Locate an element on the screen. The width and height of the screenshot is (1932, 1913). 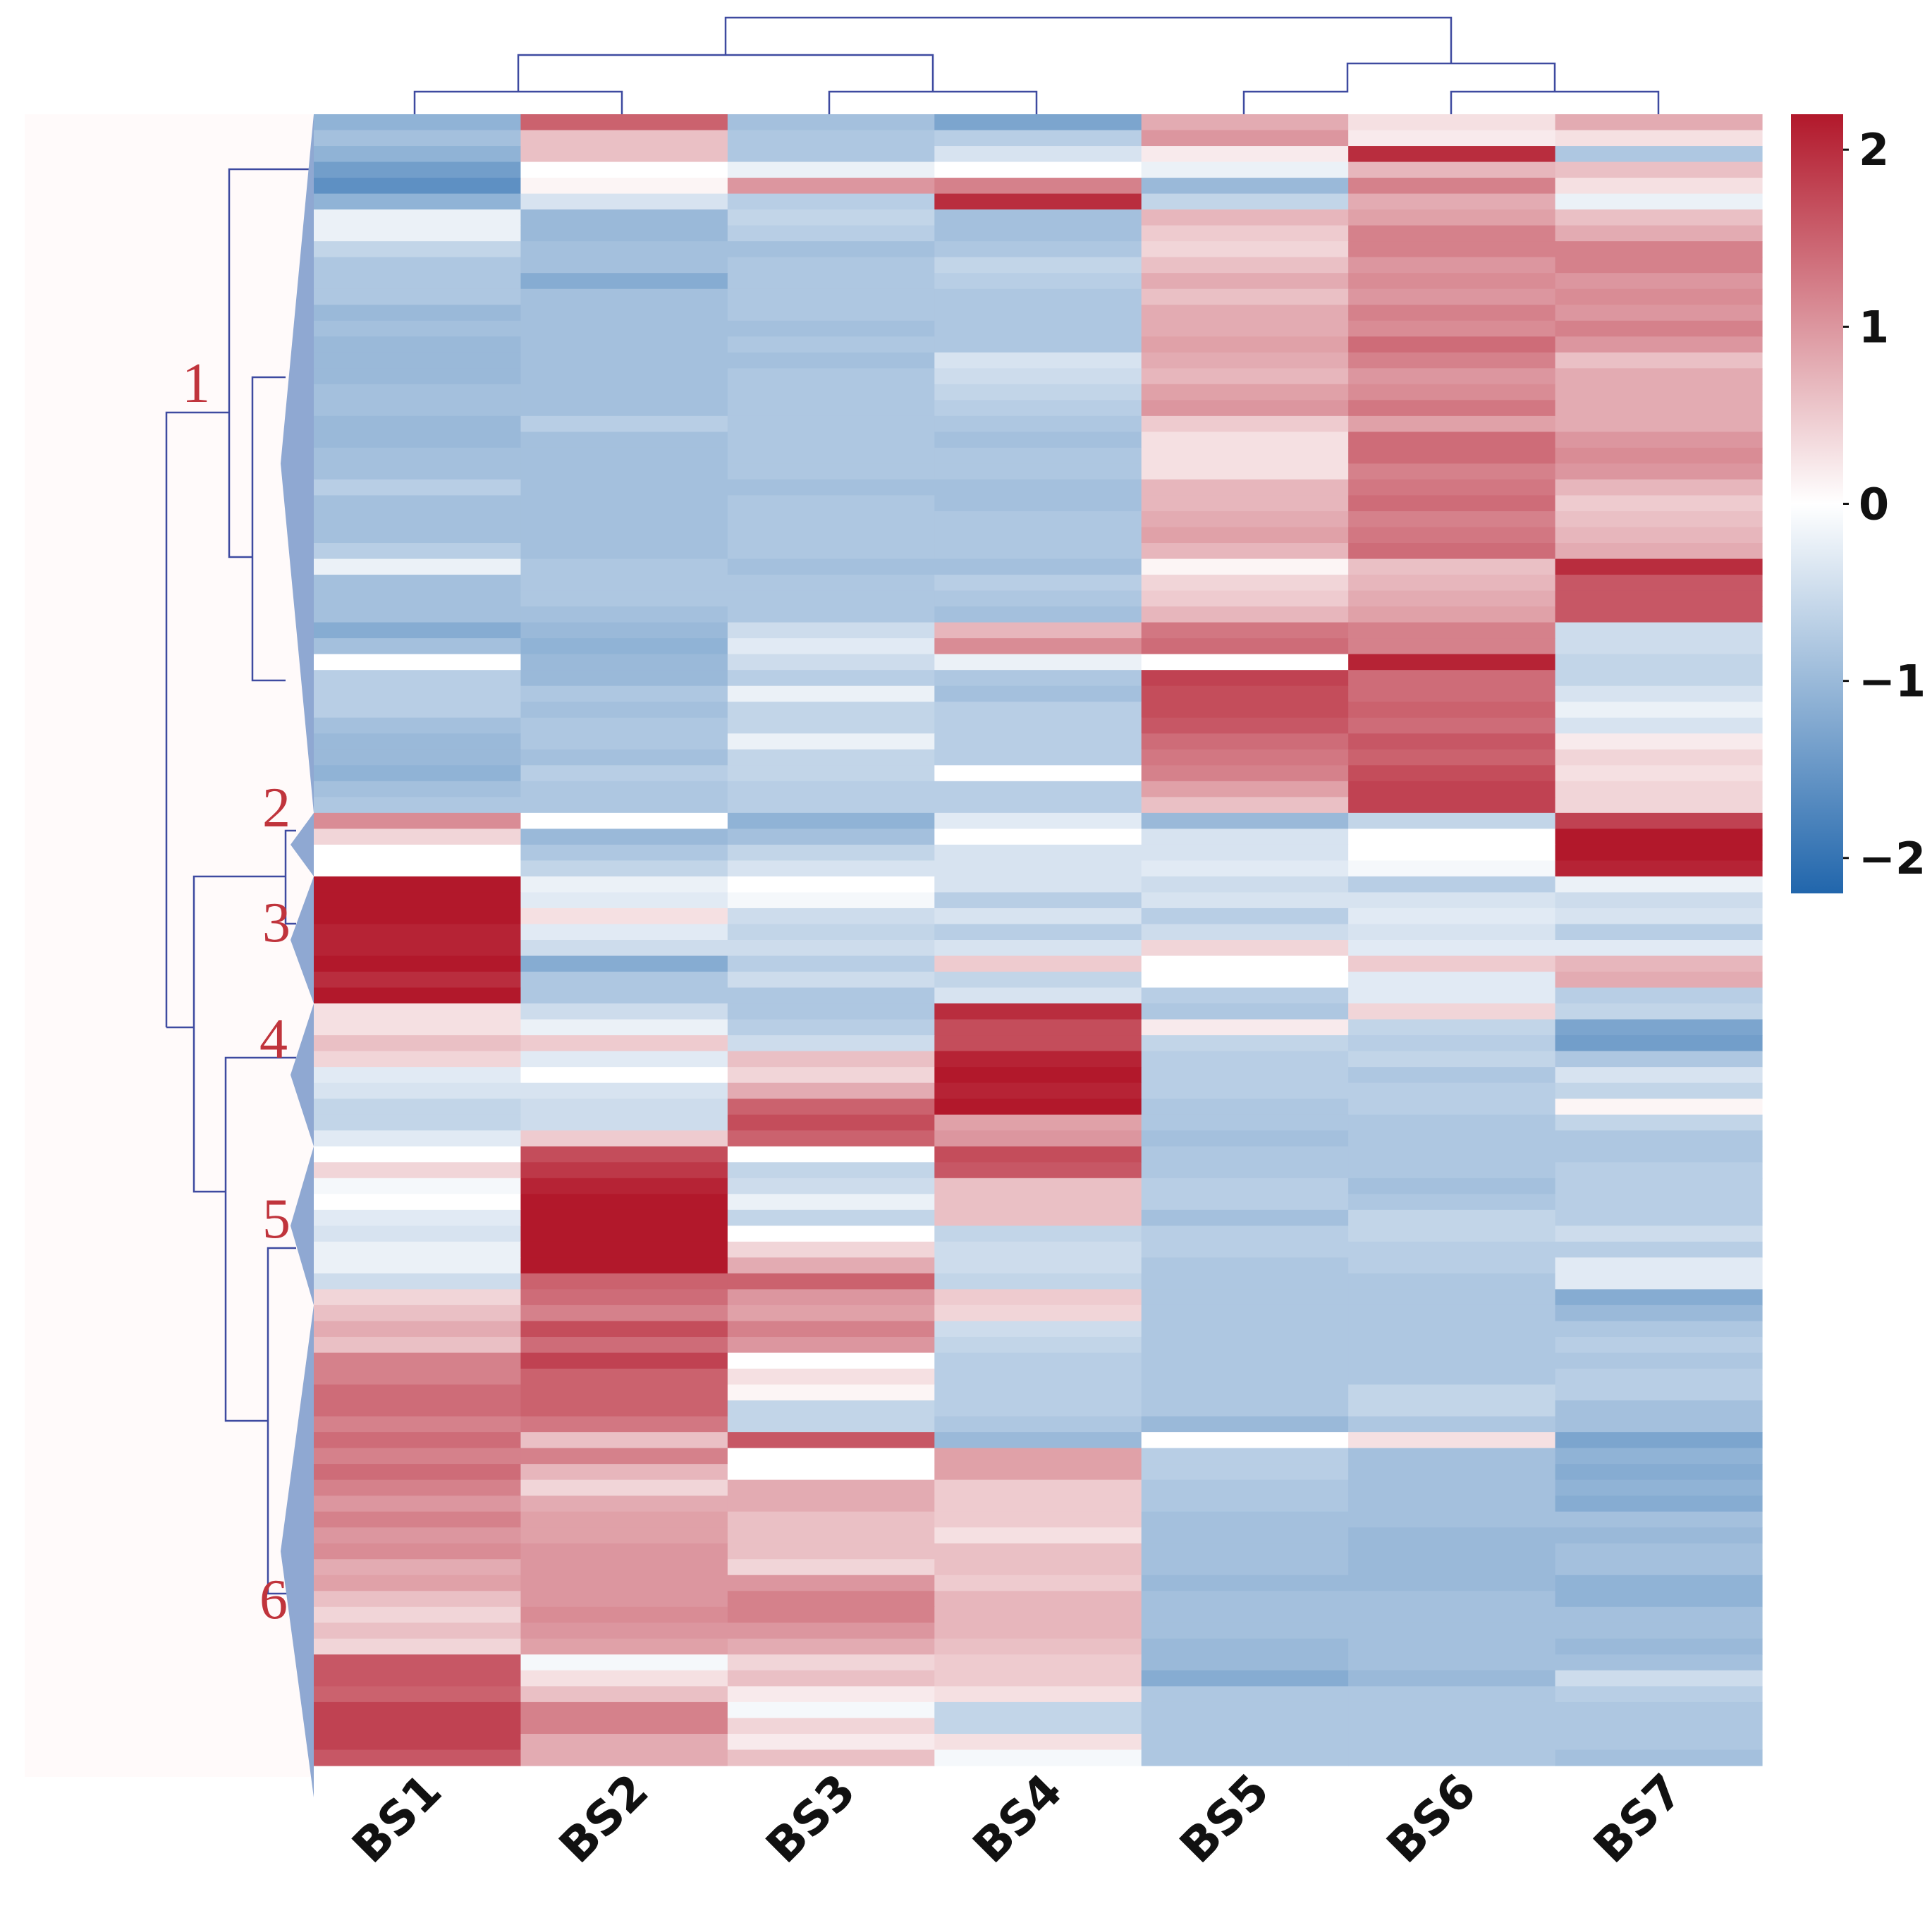
column-dendrogram is located at coordinates (1036, 65).